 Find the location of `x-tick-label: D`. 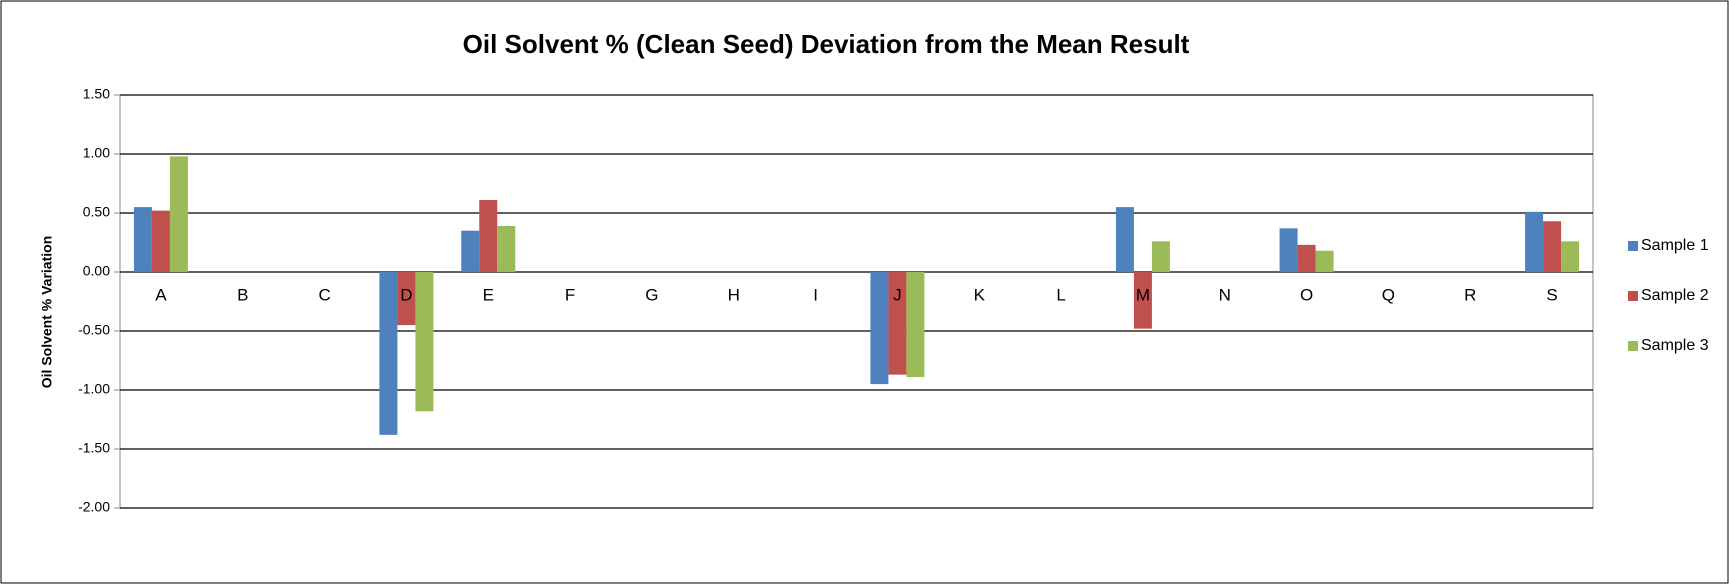

x-tick-label: D is located at coordinates (406, 294).